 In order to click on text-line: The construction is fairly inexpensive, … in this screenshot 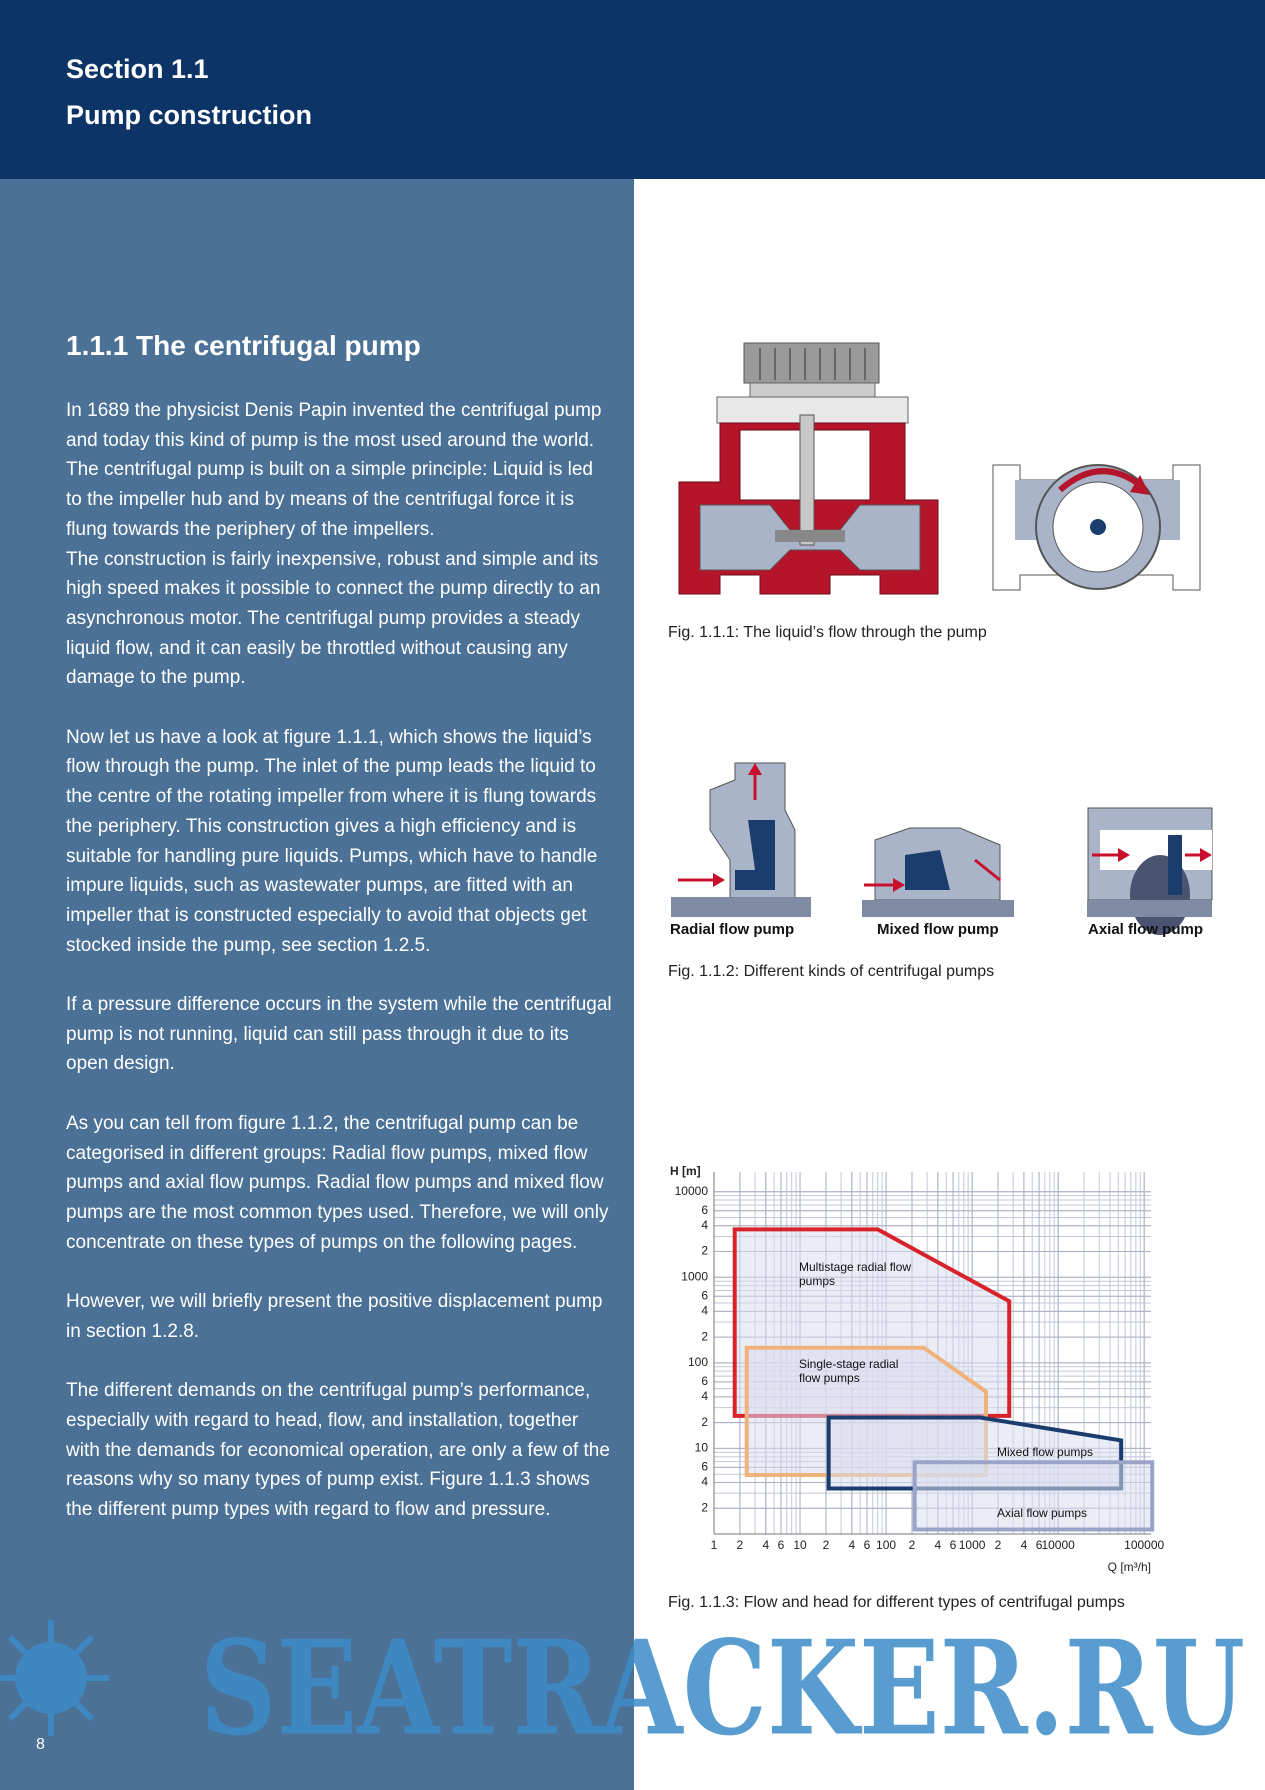, I will do `click(333, 618)`.